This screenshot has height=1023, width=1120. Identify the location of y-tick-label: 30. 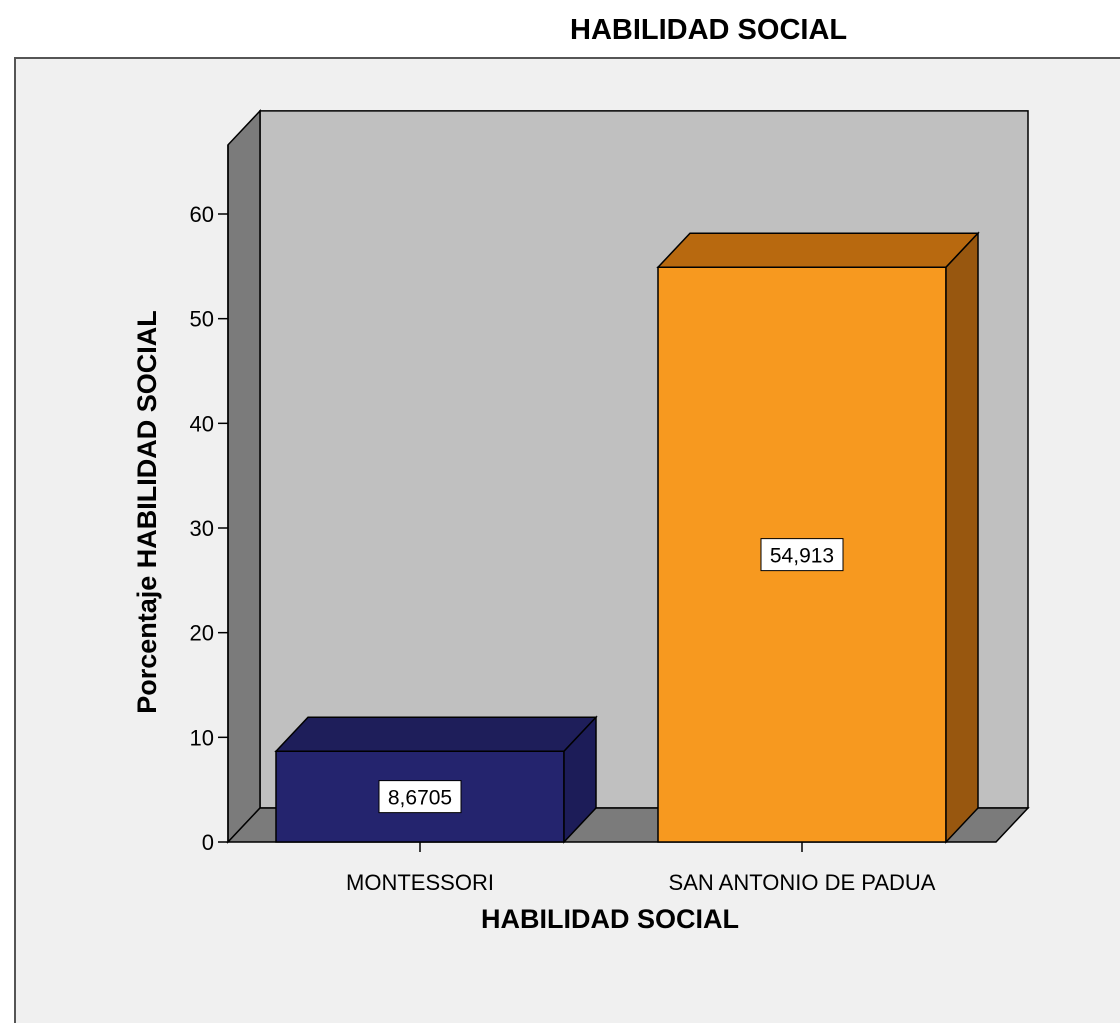
(202, 528).